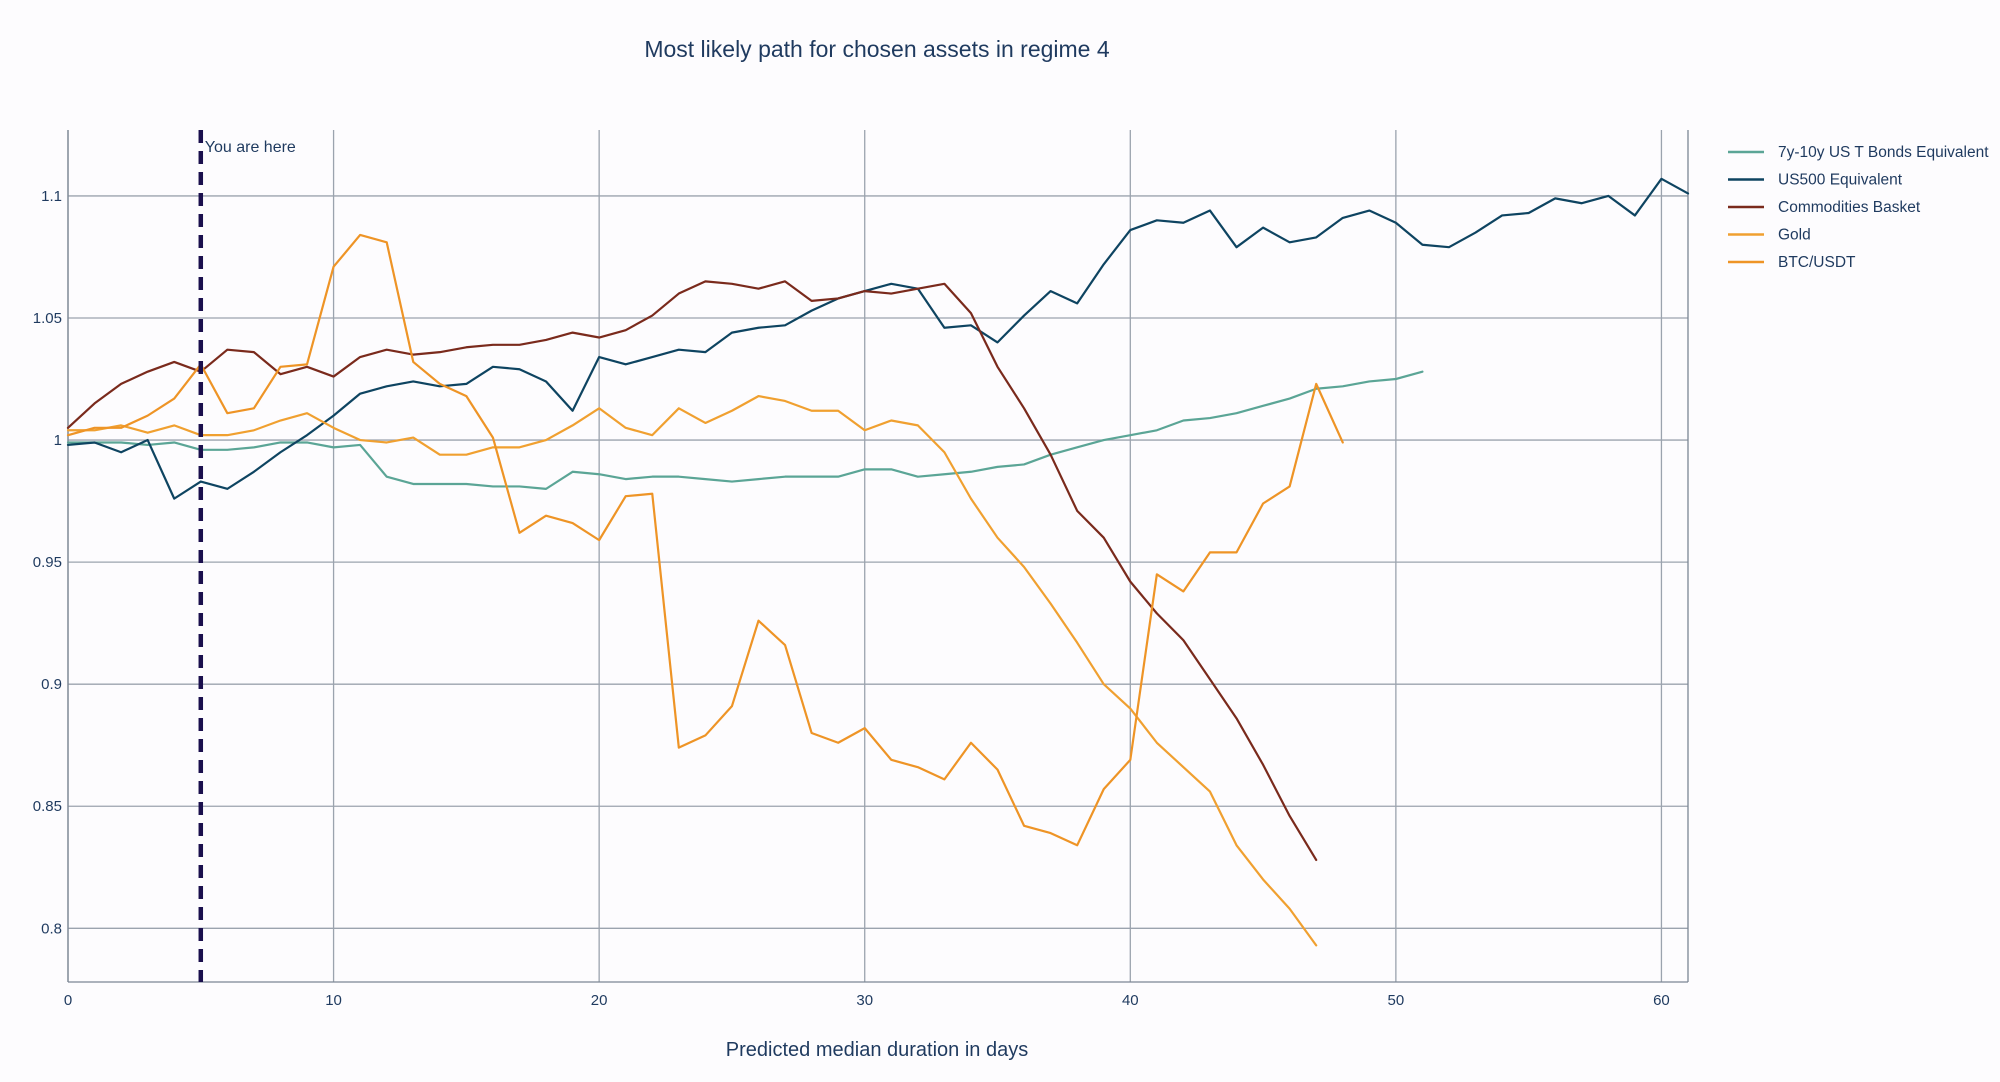 The height and width of the screenshot is (1082, 2000). What do you see at coordinates (1661, 1000) in the screenshot?
I see `x-tick-label: 60` at bounding box center [1661, 1000].